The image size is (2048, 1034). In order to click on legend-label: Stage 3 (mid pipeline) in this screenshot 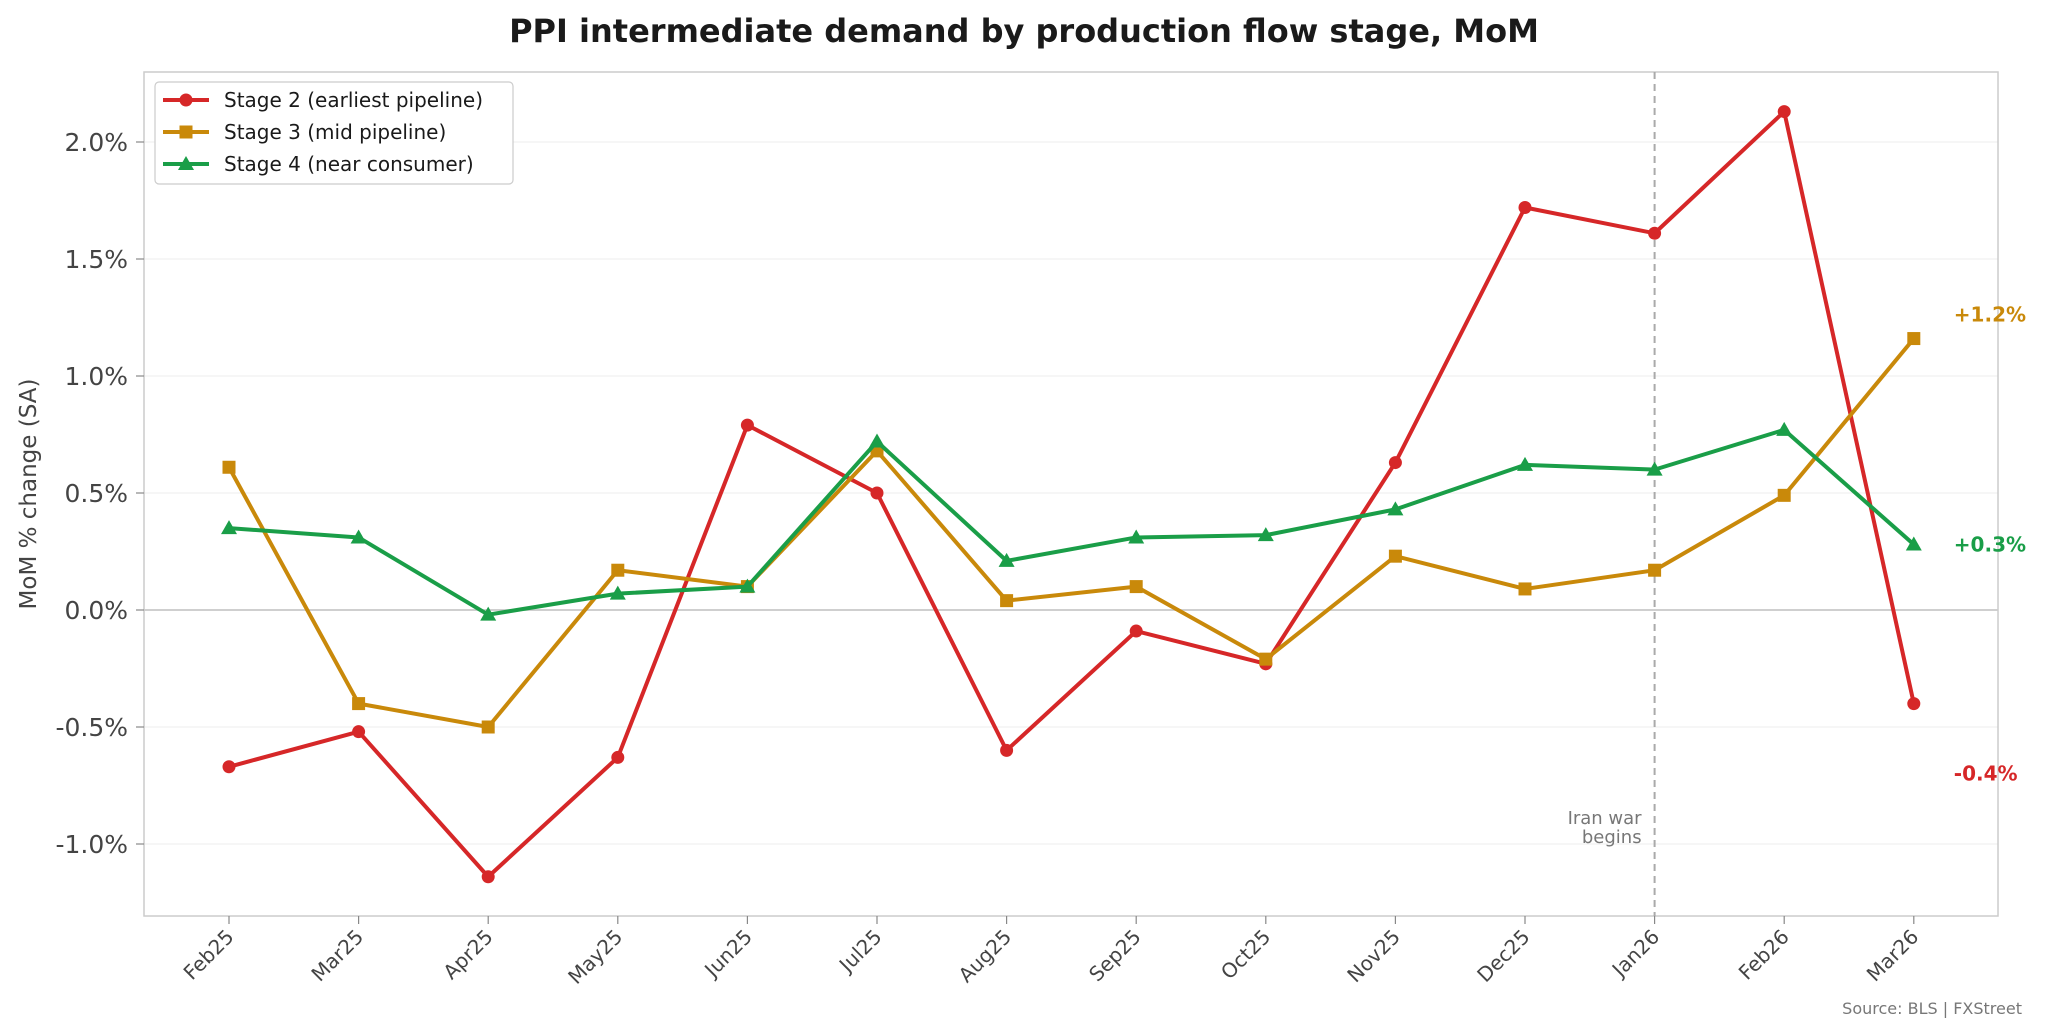, I will do `click(335, 132)`.